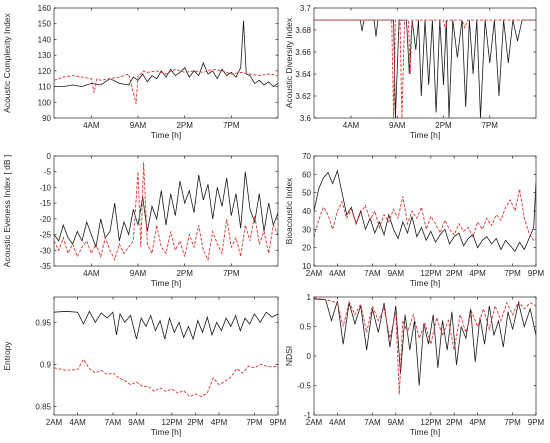  What do you see at coordinates (45, 250) in the screenshot?
I see `y-tick-label: -30` at bounding box center [45, 250].